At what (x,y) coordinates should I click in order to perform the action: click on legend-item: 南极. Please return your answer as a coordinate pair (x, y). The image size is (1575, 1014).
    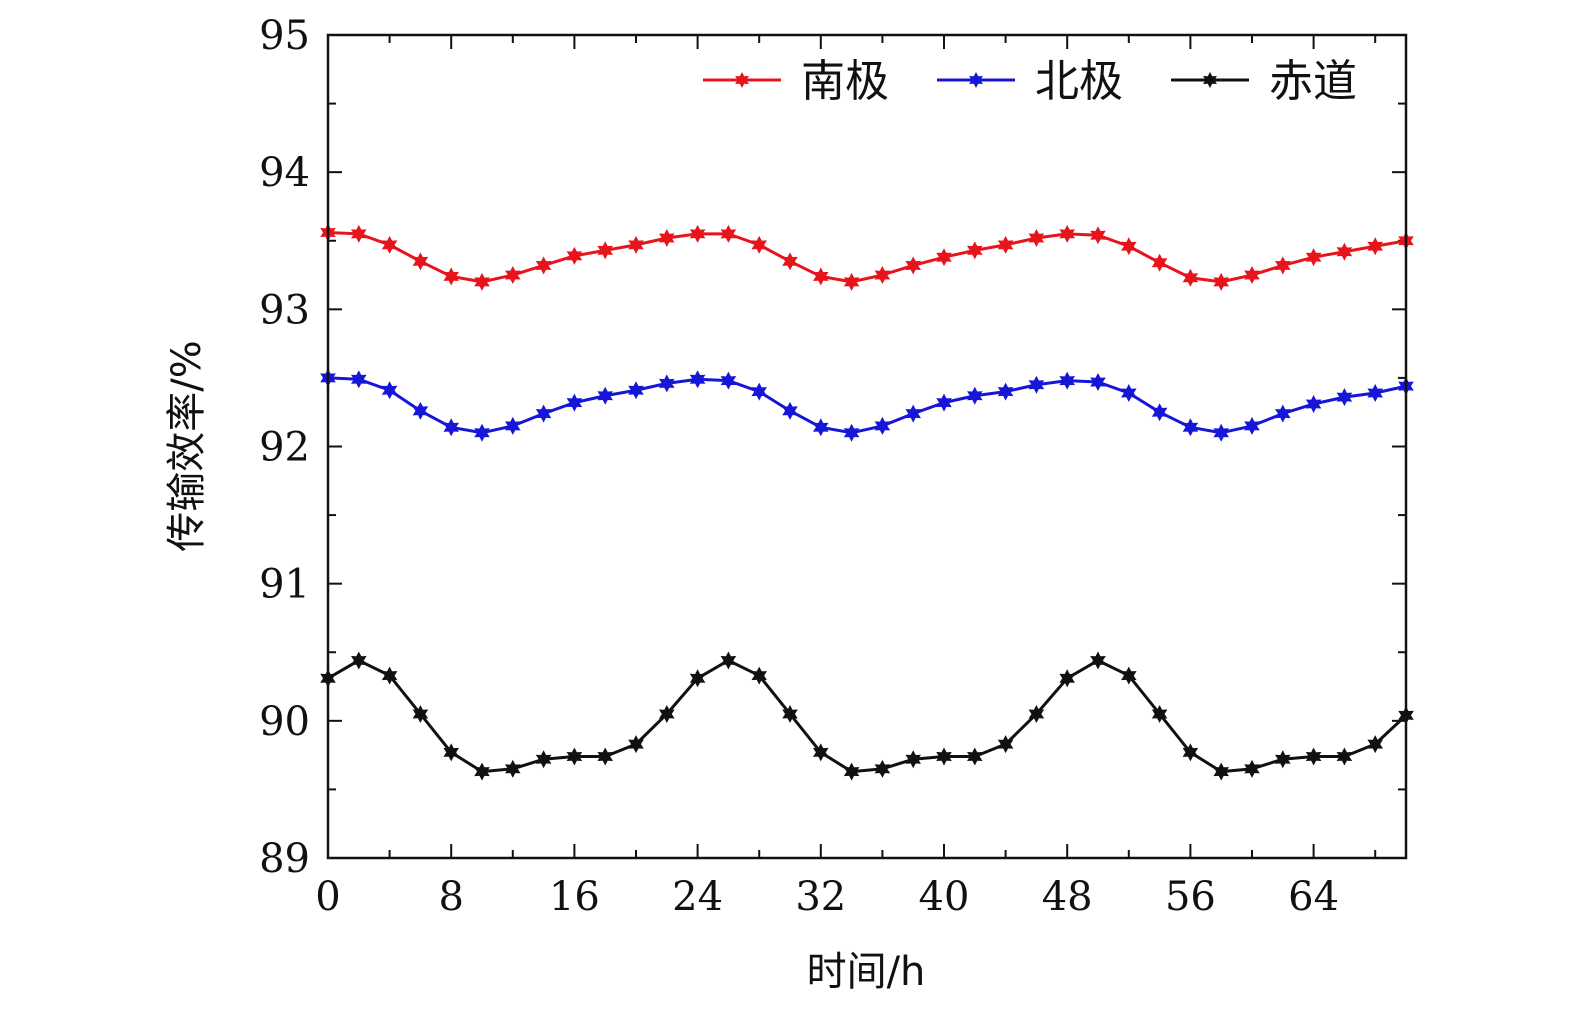
    Looking at the image, I should click on (796, 81).